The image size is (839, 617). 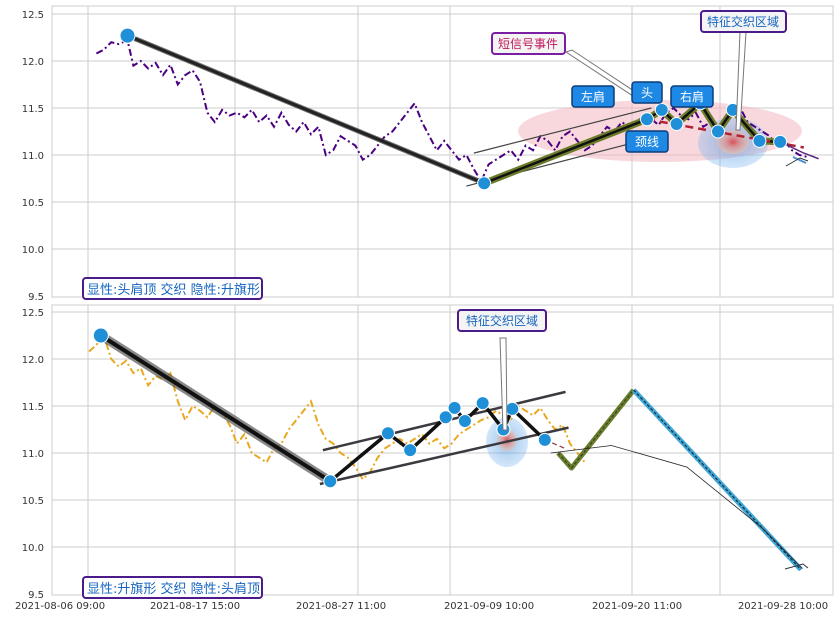 I want to click on top-y-tick-labels: 12.5 12.0 11.5 11.0 10.5 10.0 9.5, so click(x=33, y=156).